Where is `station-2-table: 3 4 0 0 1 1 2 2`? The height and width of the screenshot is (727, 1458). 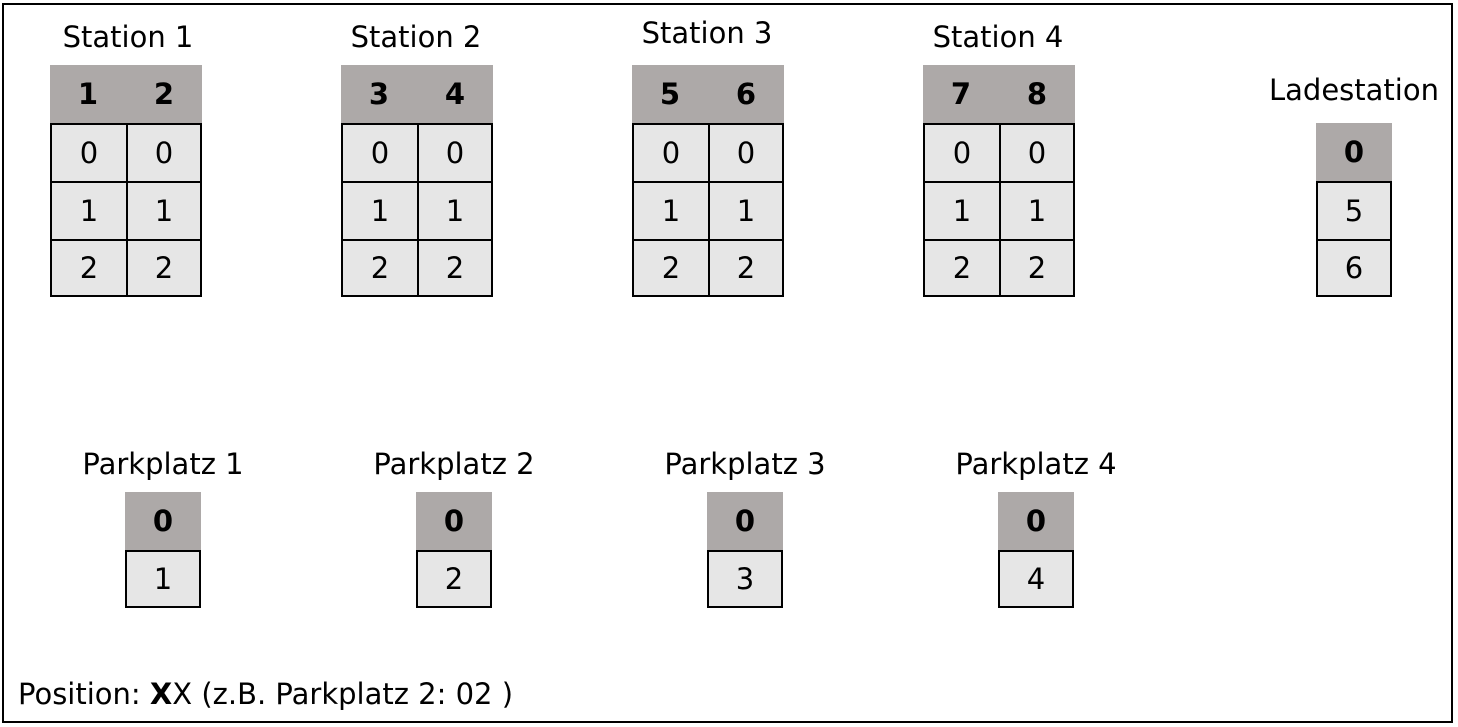 station-2-table: 3 4 0 0 1 1 2 2 is located at coordinates (417, 181).